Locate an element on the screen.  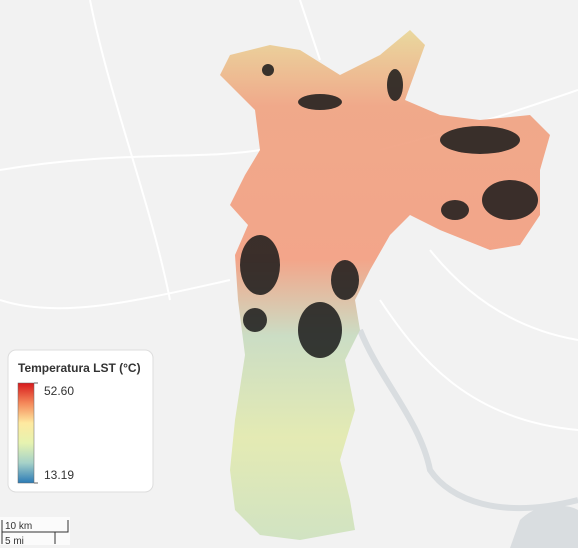
legend-max-label: 52.60 is located at coordinates (59, 391).